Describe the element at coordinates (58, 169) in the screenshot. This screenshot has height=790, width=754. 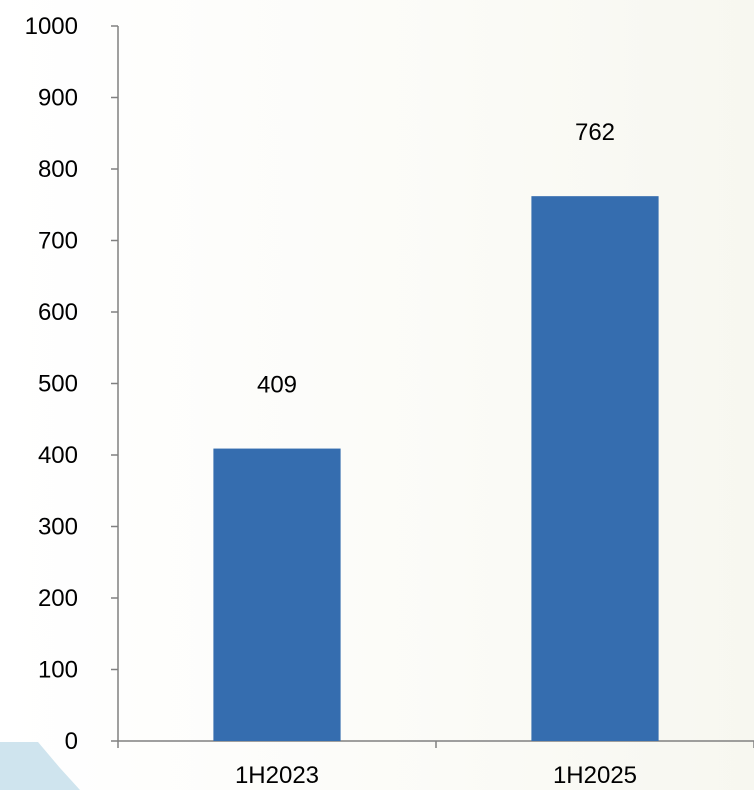
I see `y-tick-label: 800` at that location.